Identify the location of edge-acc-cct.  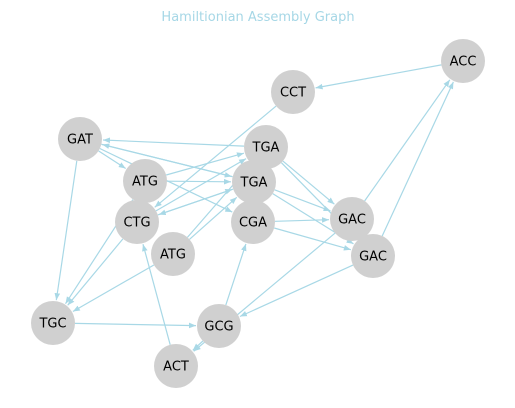
(378, 77).